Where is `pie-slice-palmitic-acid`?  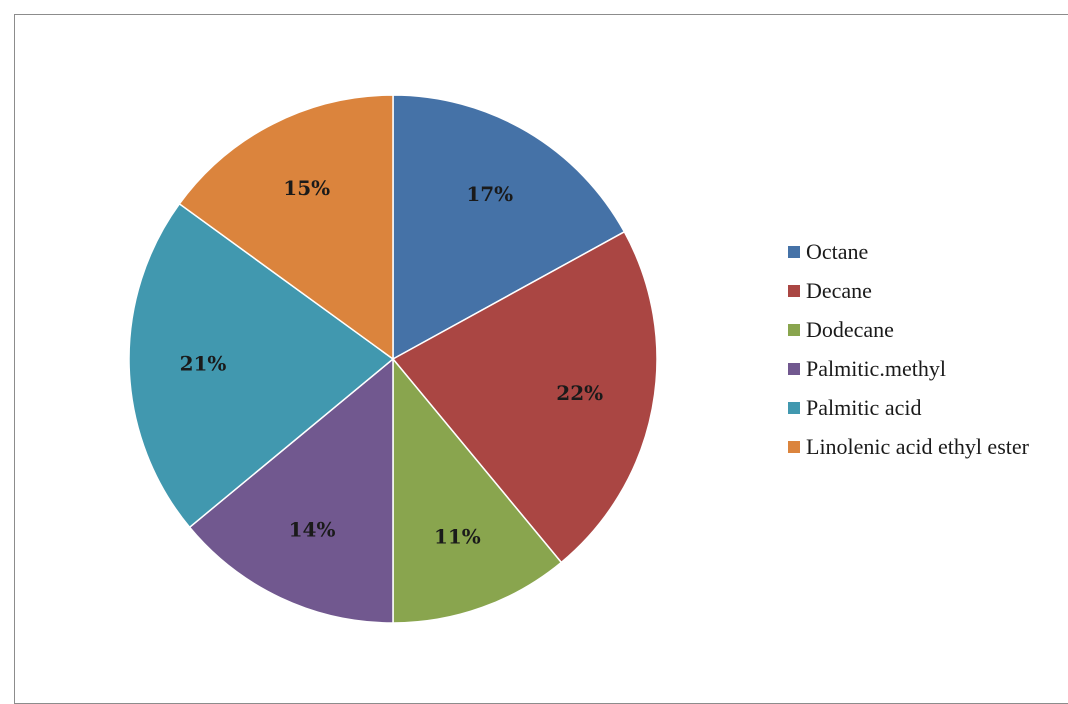 pie-slice-palmitic-acid is located at coordinates (261, 365).